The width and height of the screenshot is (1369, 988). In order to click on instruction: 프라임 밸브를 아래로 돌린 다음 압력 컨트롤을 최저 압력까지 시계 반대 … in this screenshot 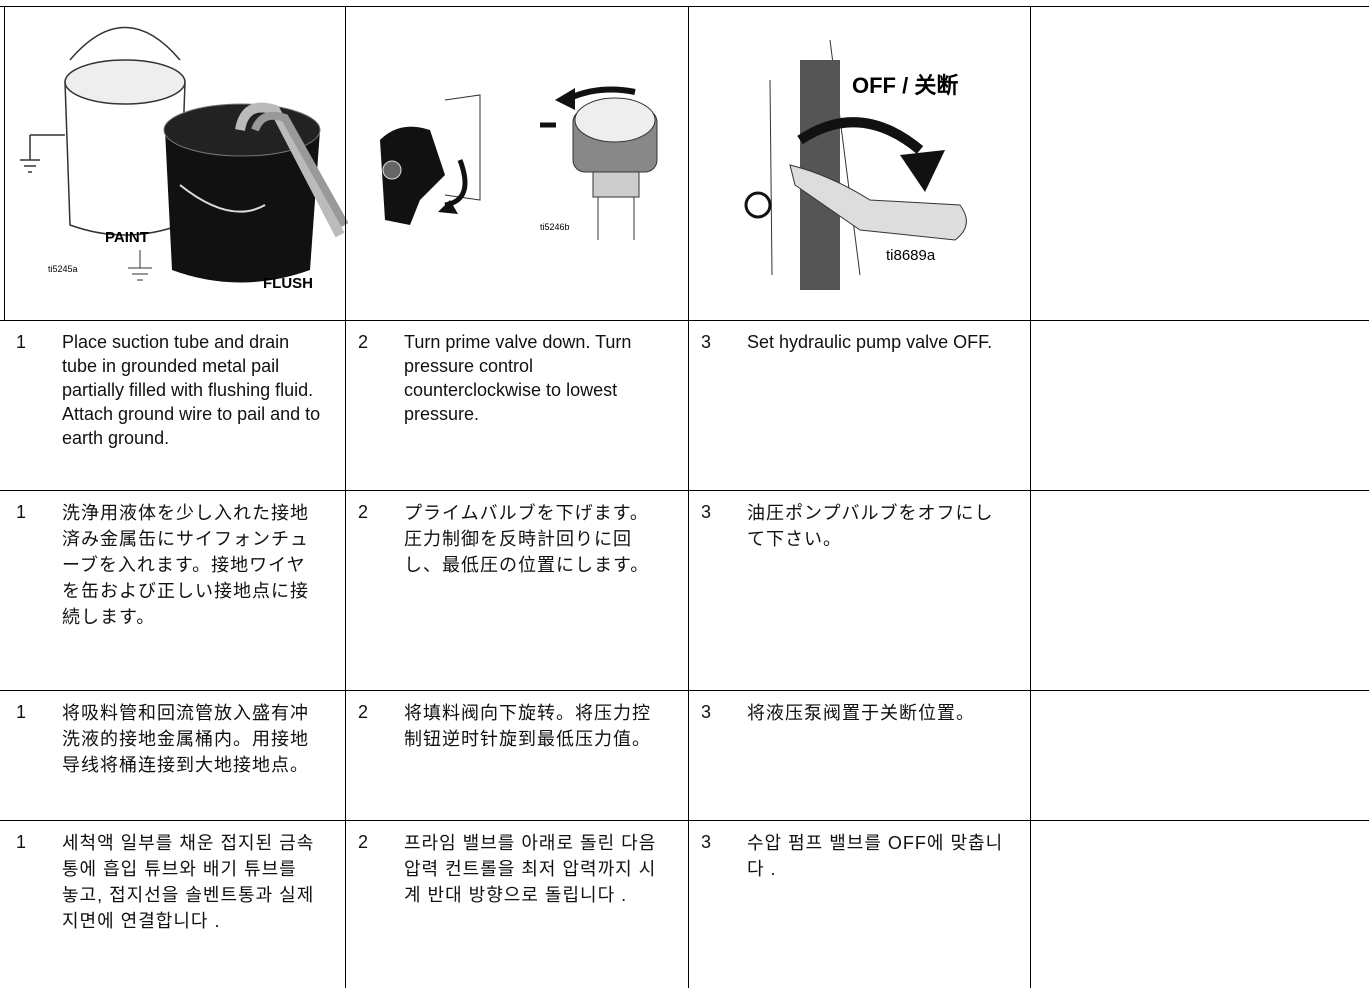, I will do `click(530, 869)`.